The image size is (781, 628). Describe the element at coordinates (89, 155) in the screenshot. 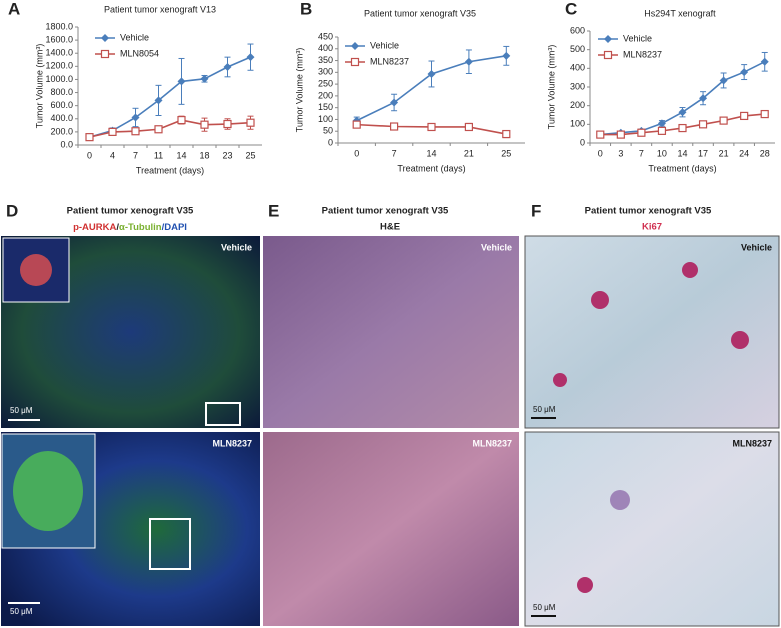

I see `x-tick-label: 0` at that location.